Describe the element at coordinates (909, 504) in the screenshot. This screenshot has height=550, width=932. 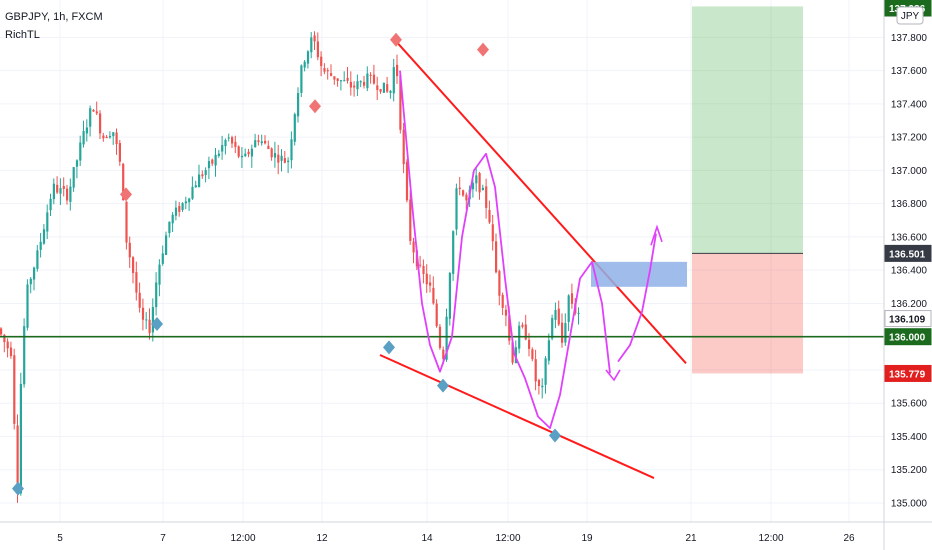
I see `y-tick-label: 135.000` at that location.